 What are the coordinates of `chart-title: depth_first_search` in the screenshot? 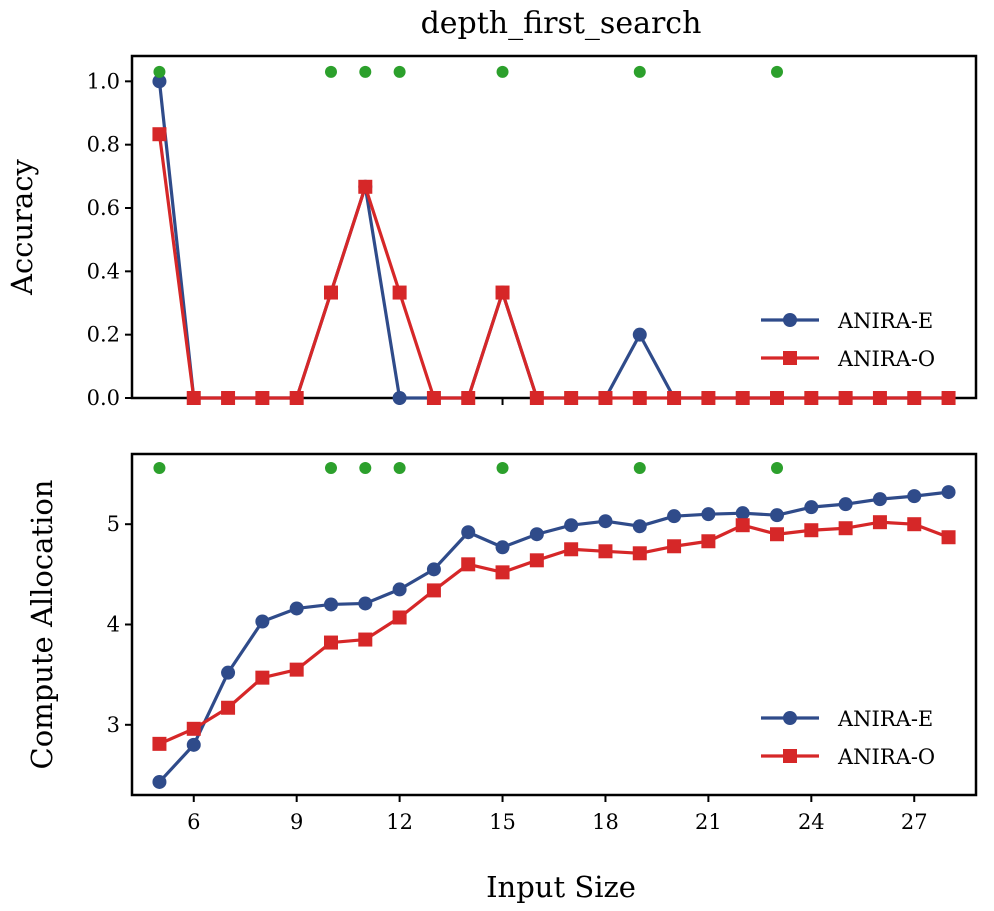 It's located at (561, 23).